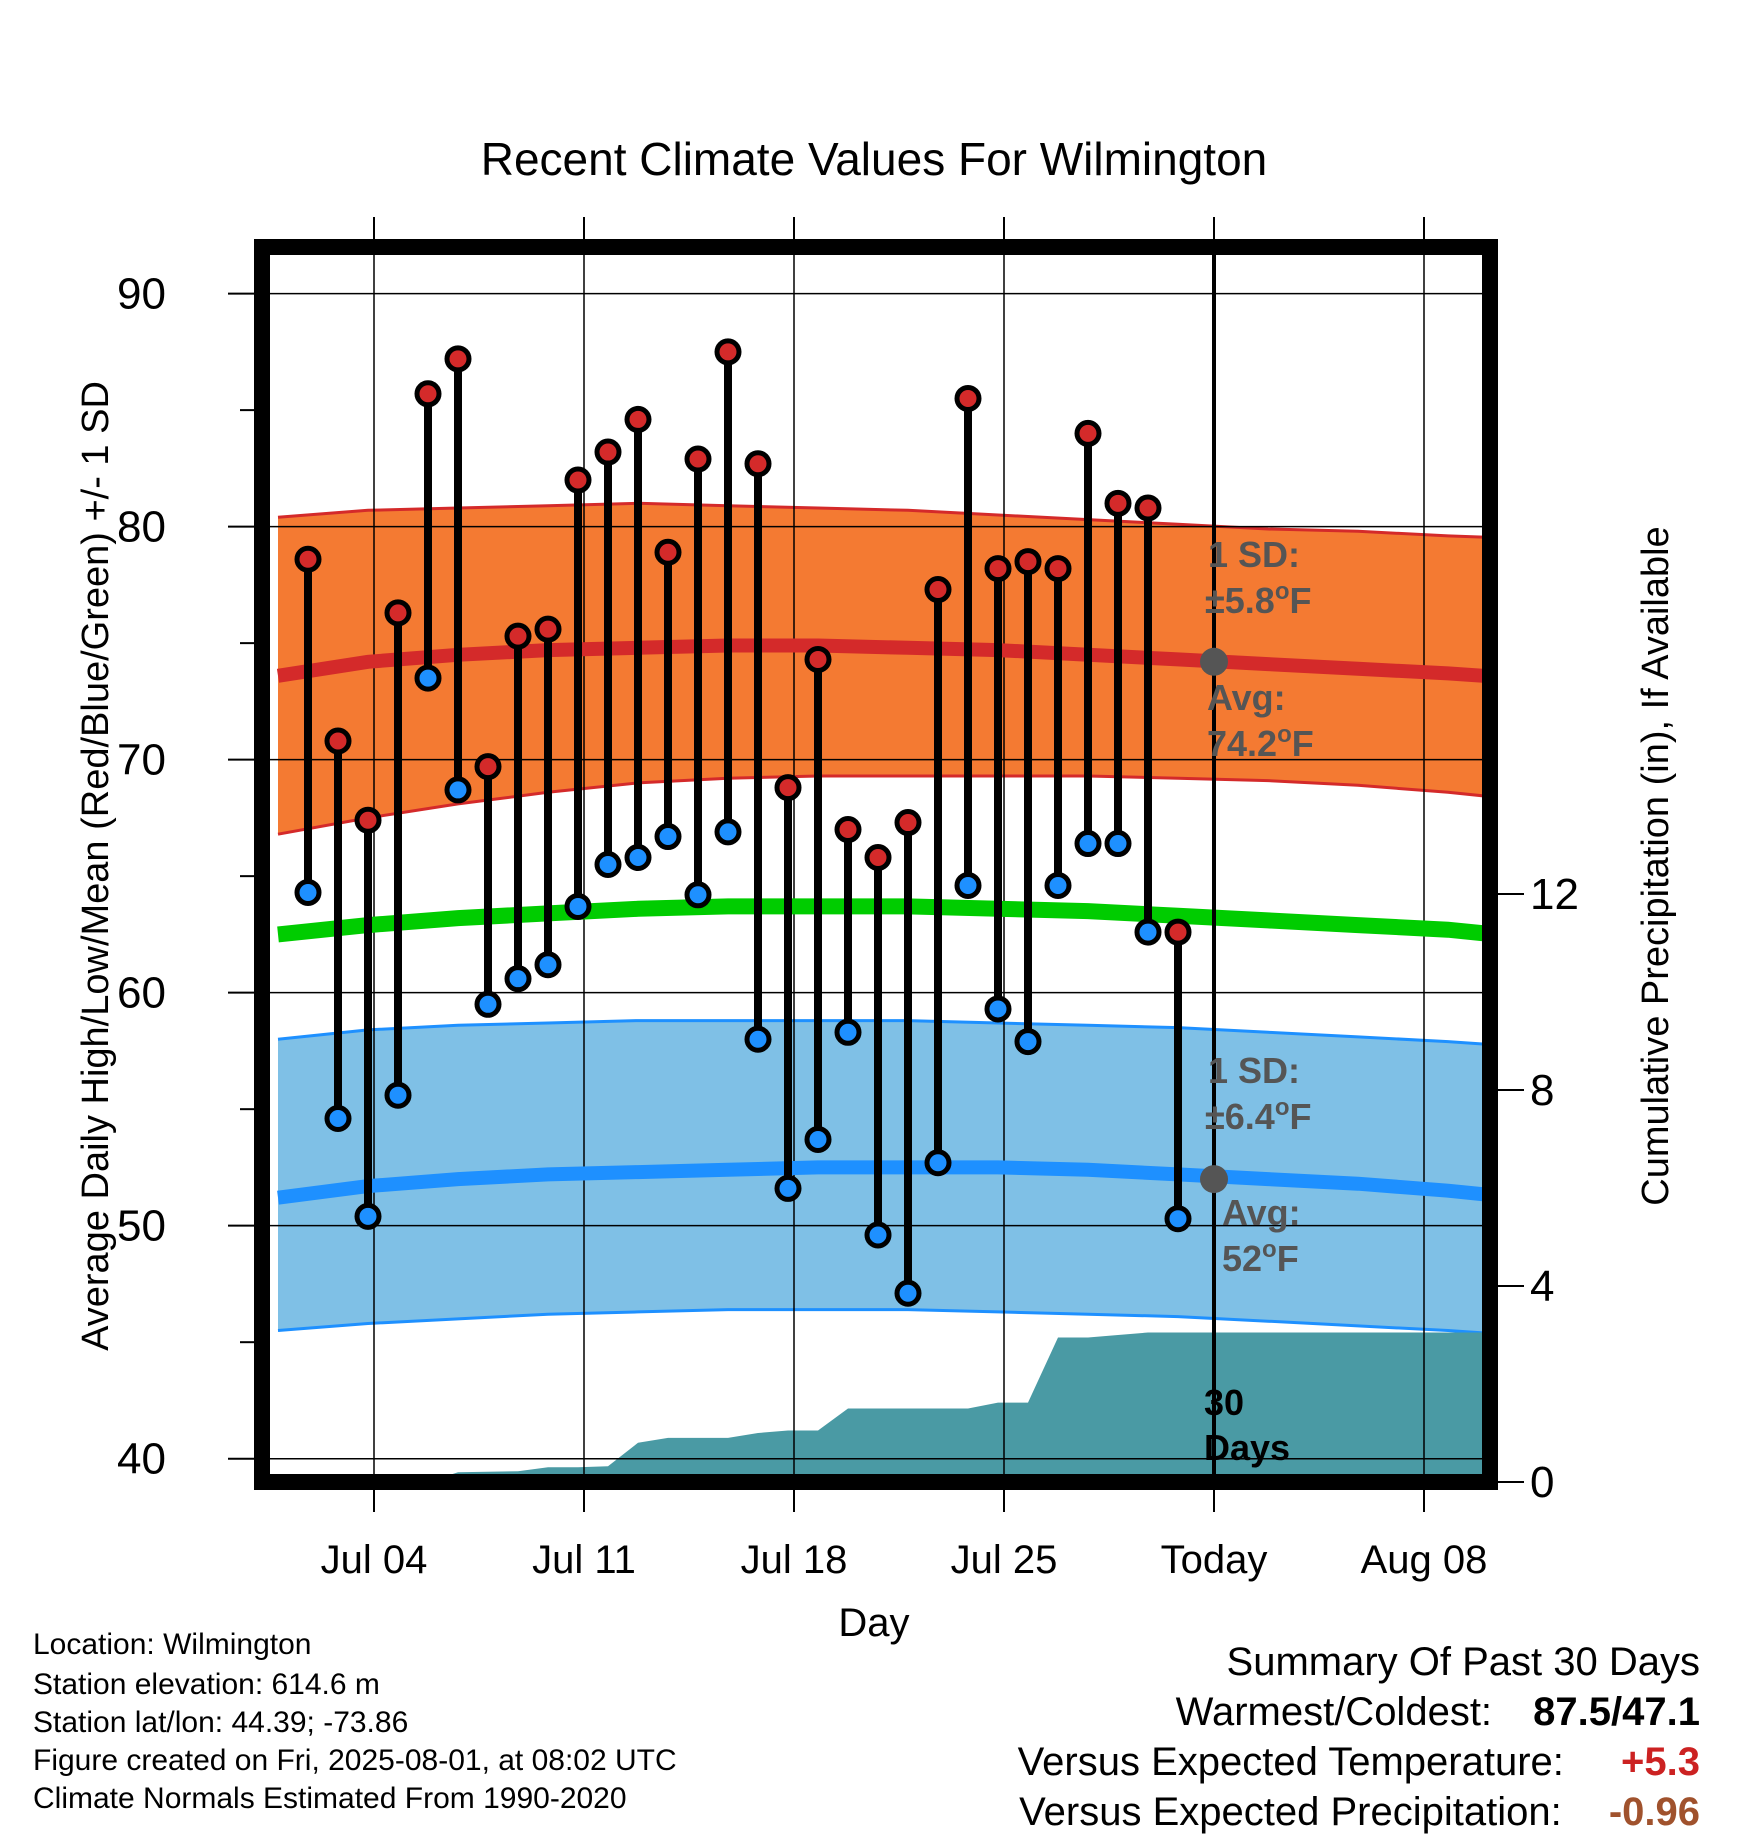 This screenshot has width=1748, height=1835. I want to click on y2-tick-label: 8, so click(1542, 1090).